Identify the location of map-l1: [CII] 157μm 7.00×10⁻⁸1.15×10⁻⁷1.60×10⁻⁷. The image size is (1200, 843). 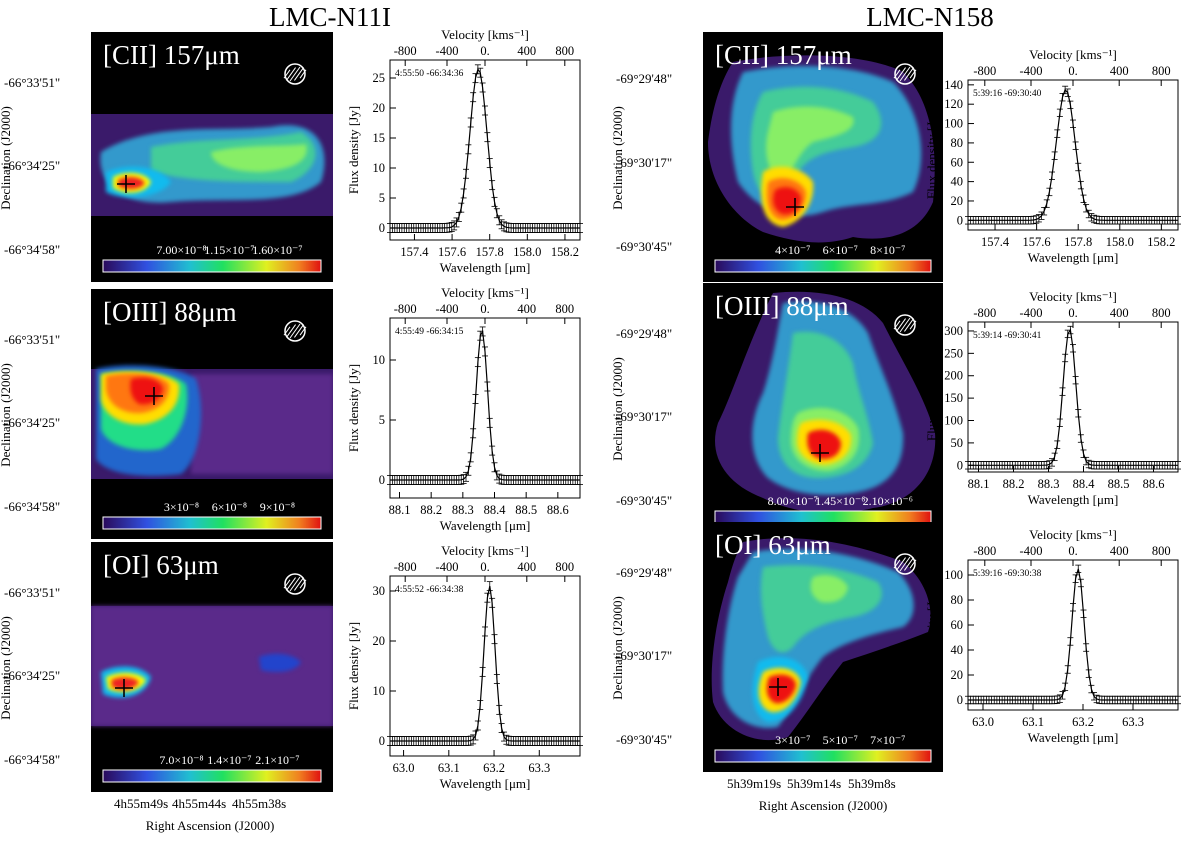
(212, 157).